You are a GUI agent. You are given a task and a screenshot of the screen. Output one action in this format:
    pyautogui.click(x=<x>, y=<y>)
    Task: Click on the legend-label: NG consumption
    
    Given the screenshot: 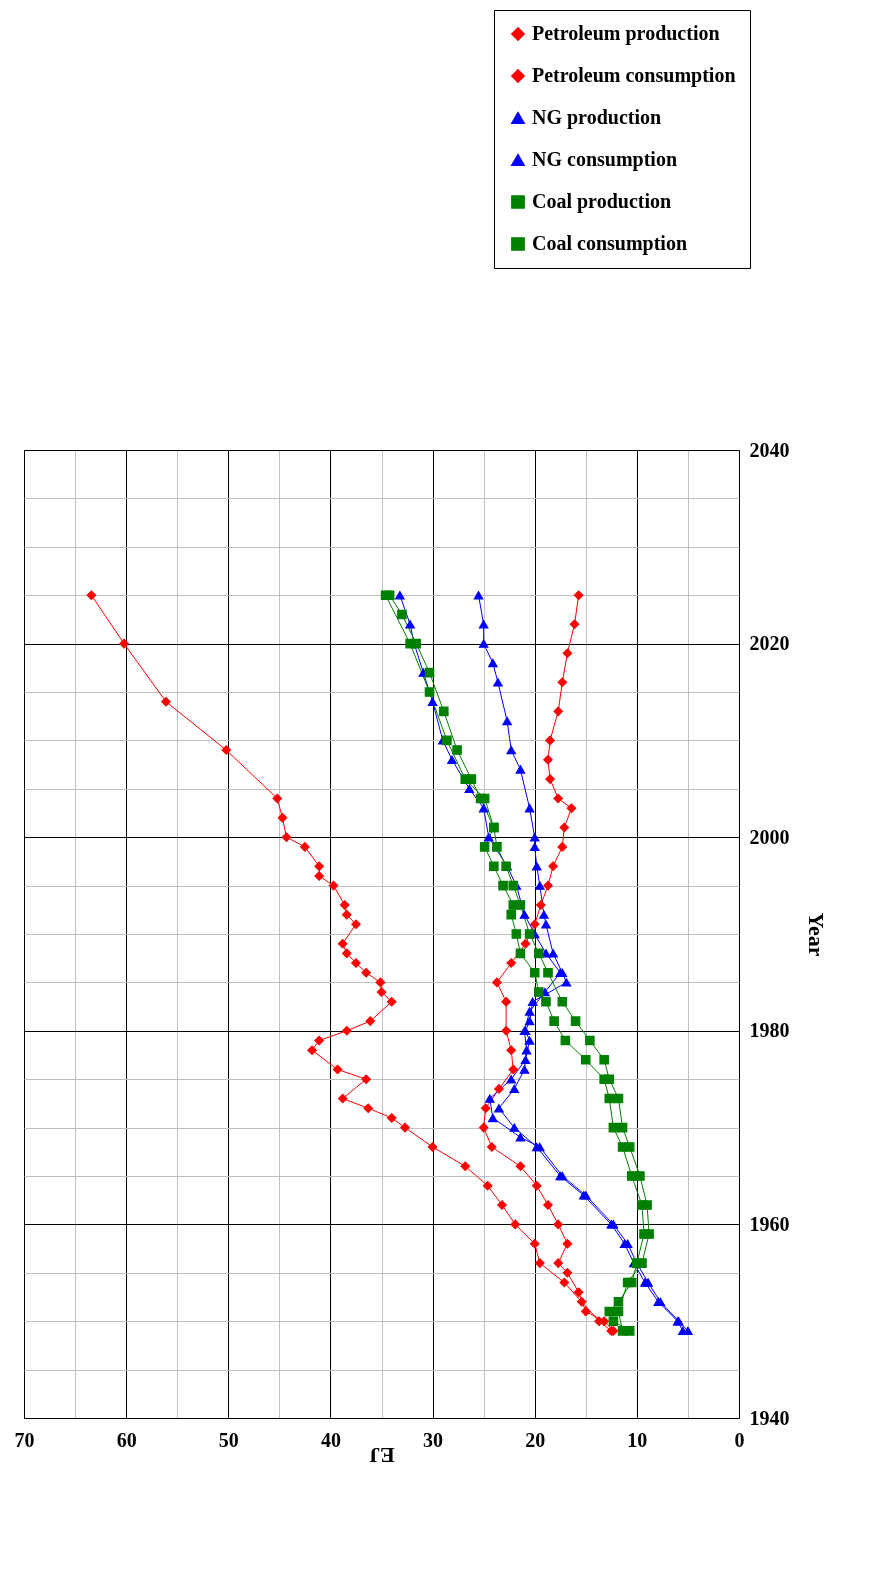 What is the action you would take?
    pyautogui.click(x=605, y=159)
    